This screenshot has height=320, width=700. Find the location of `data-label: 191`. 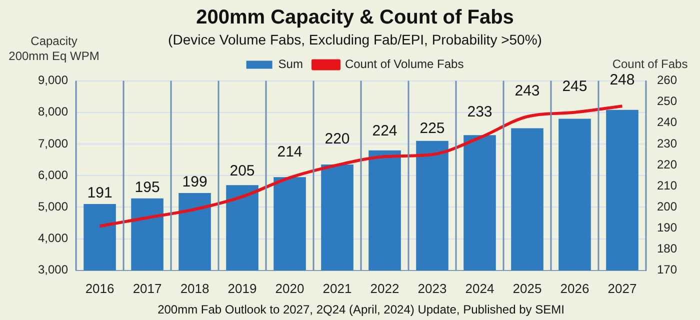

data-label: 191 is located at coordinates (99, 193).